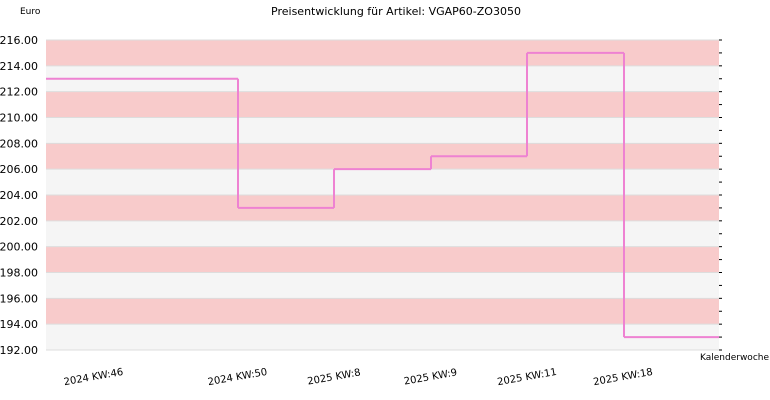 The height and width of the screenshot is (400, 770). What do you see at coordinates (19, 40) in the screenshot?
I see `y-tick-label: 216.00` at bounding box center [19, 40].